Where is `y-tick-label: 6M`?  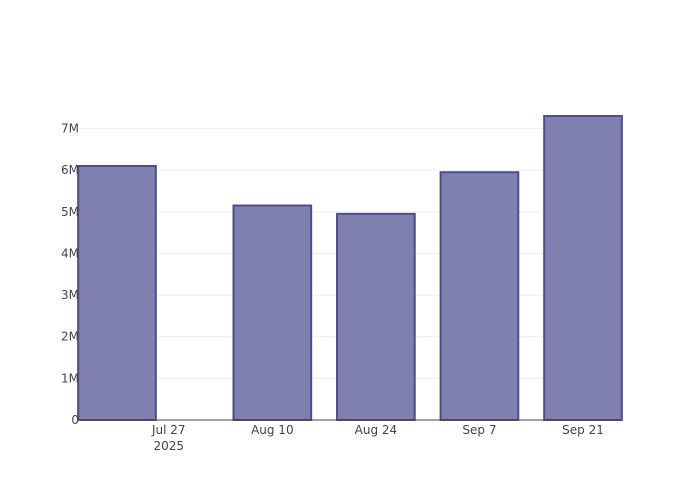
y-tick-label: 6M is located at coordinates (70, 170).